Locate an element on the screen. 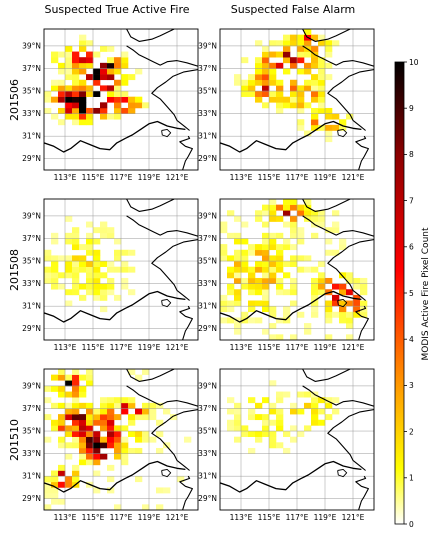 This screenshot has height=550, width=432. y-tick-label: 33°N is located at coordinates (207, 113).